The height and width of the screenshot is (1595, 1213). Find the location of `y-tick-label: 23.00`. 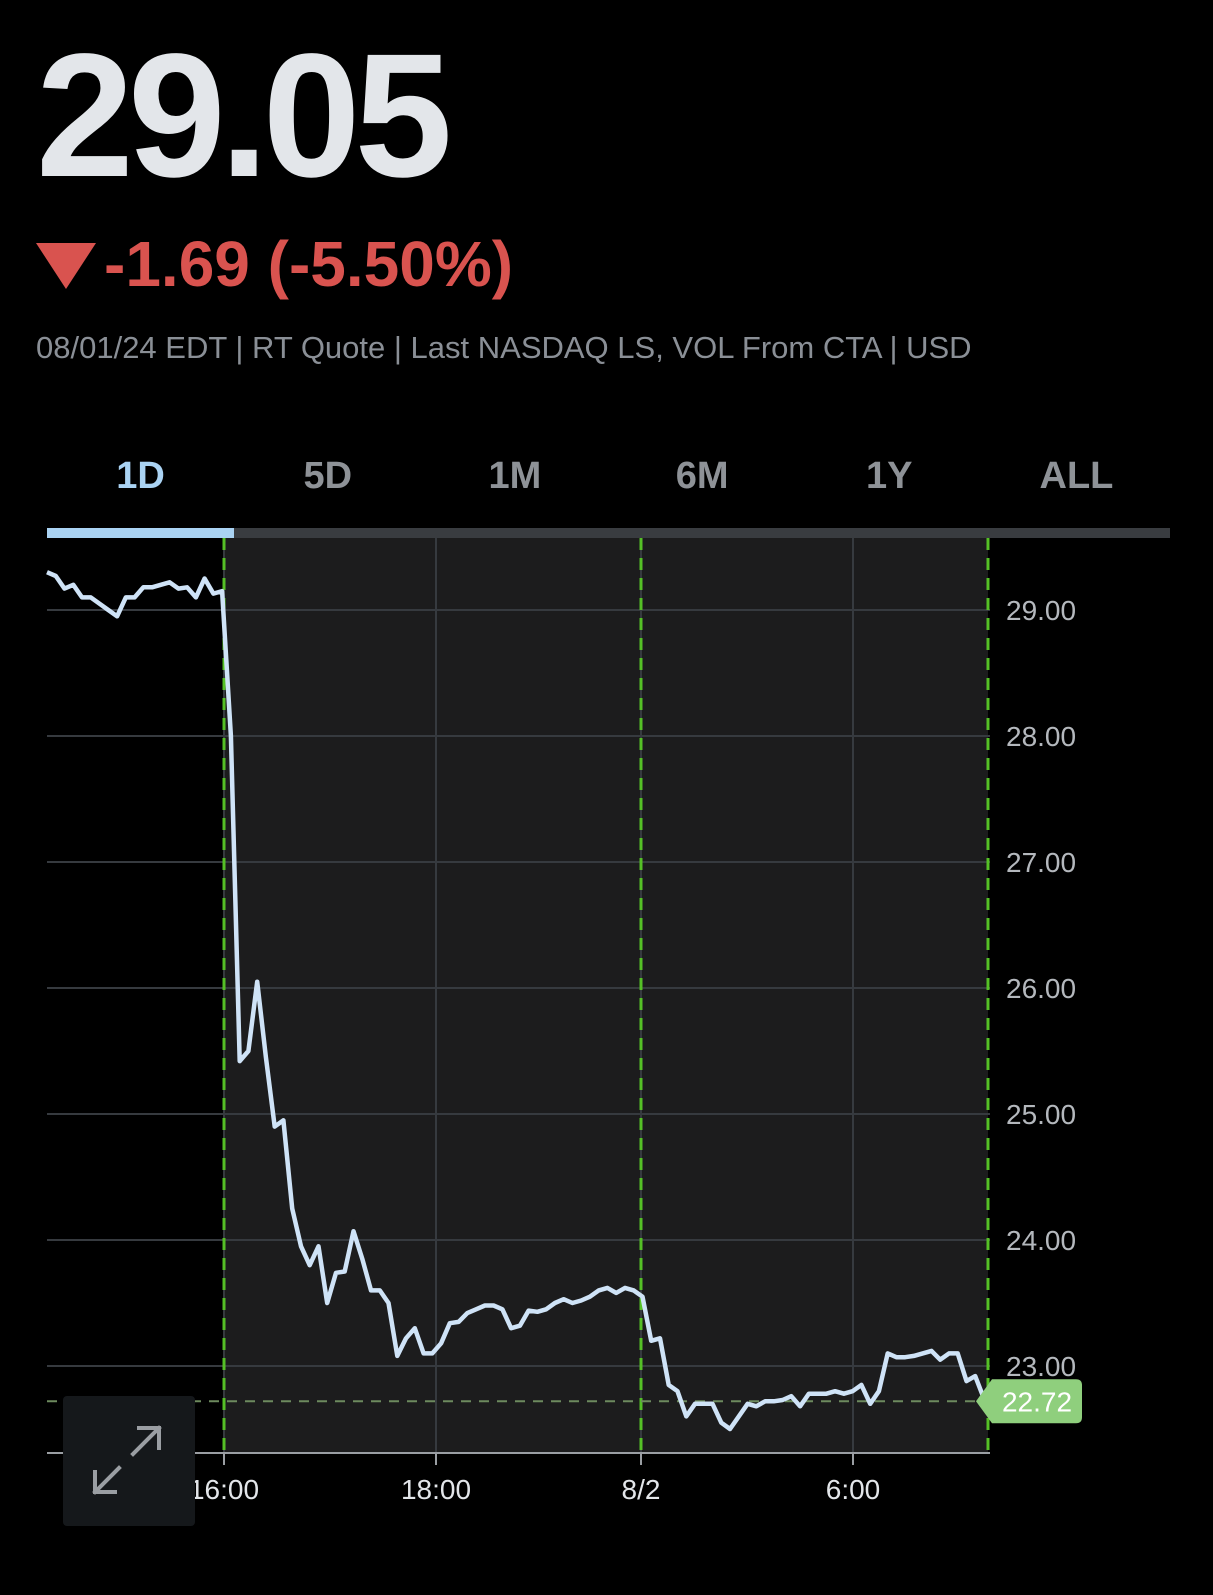

y-tick-label: 23.00 is located at coordinates (1041, 1366).